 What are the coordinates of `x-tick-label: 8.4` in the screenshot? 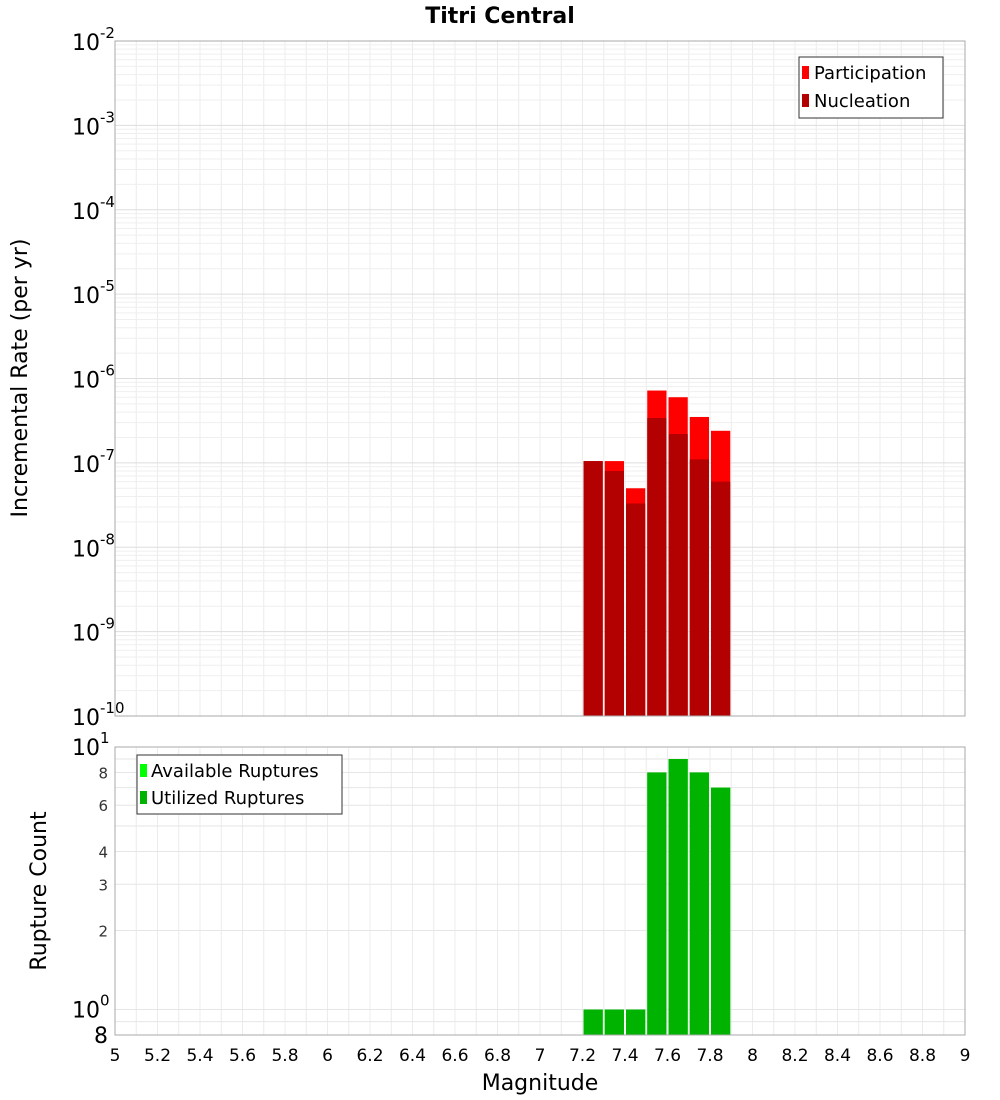 It's located at (837, 1056).